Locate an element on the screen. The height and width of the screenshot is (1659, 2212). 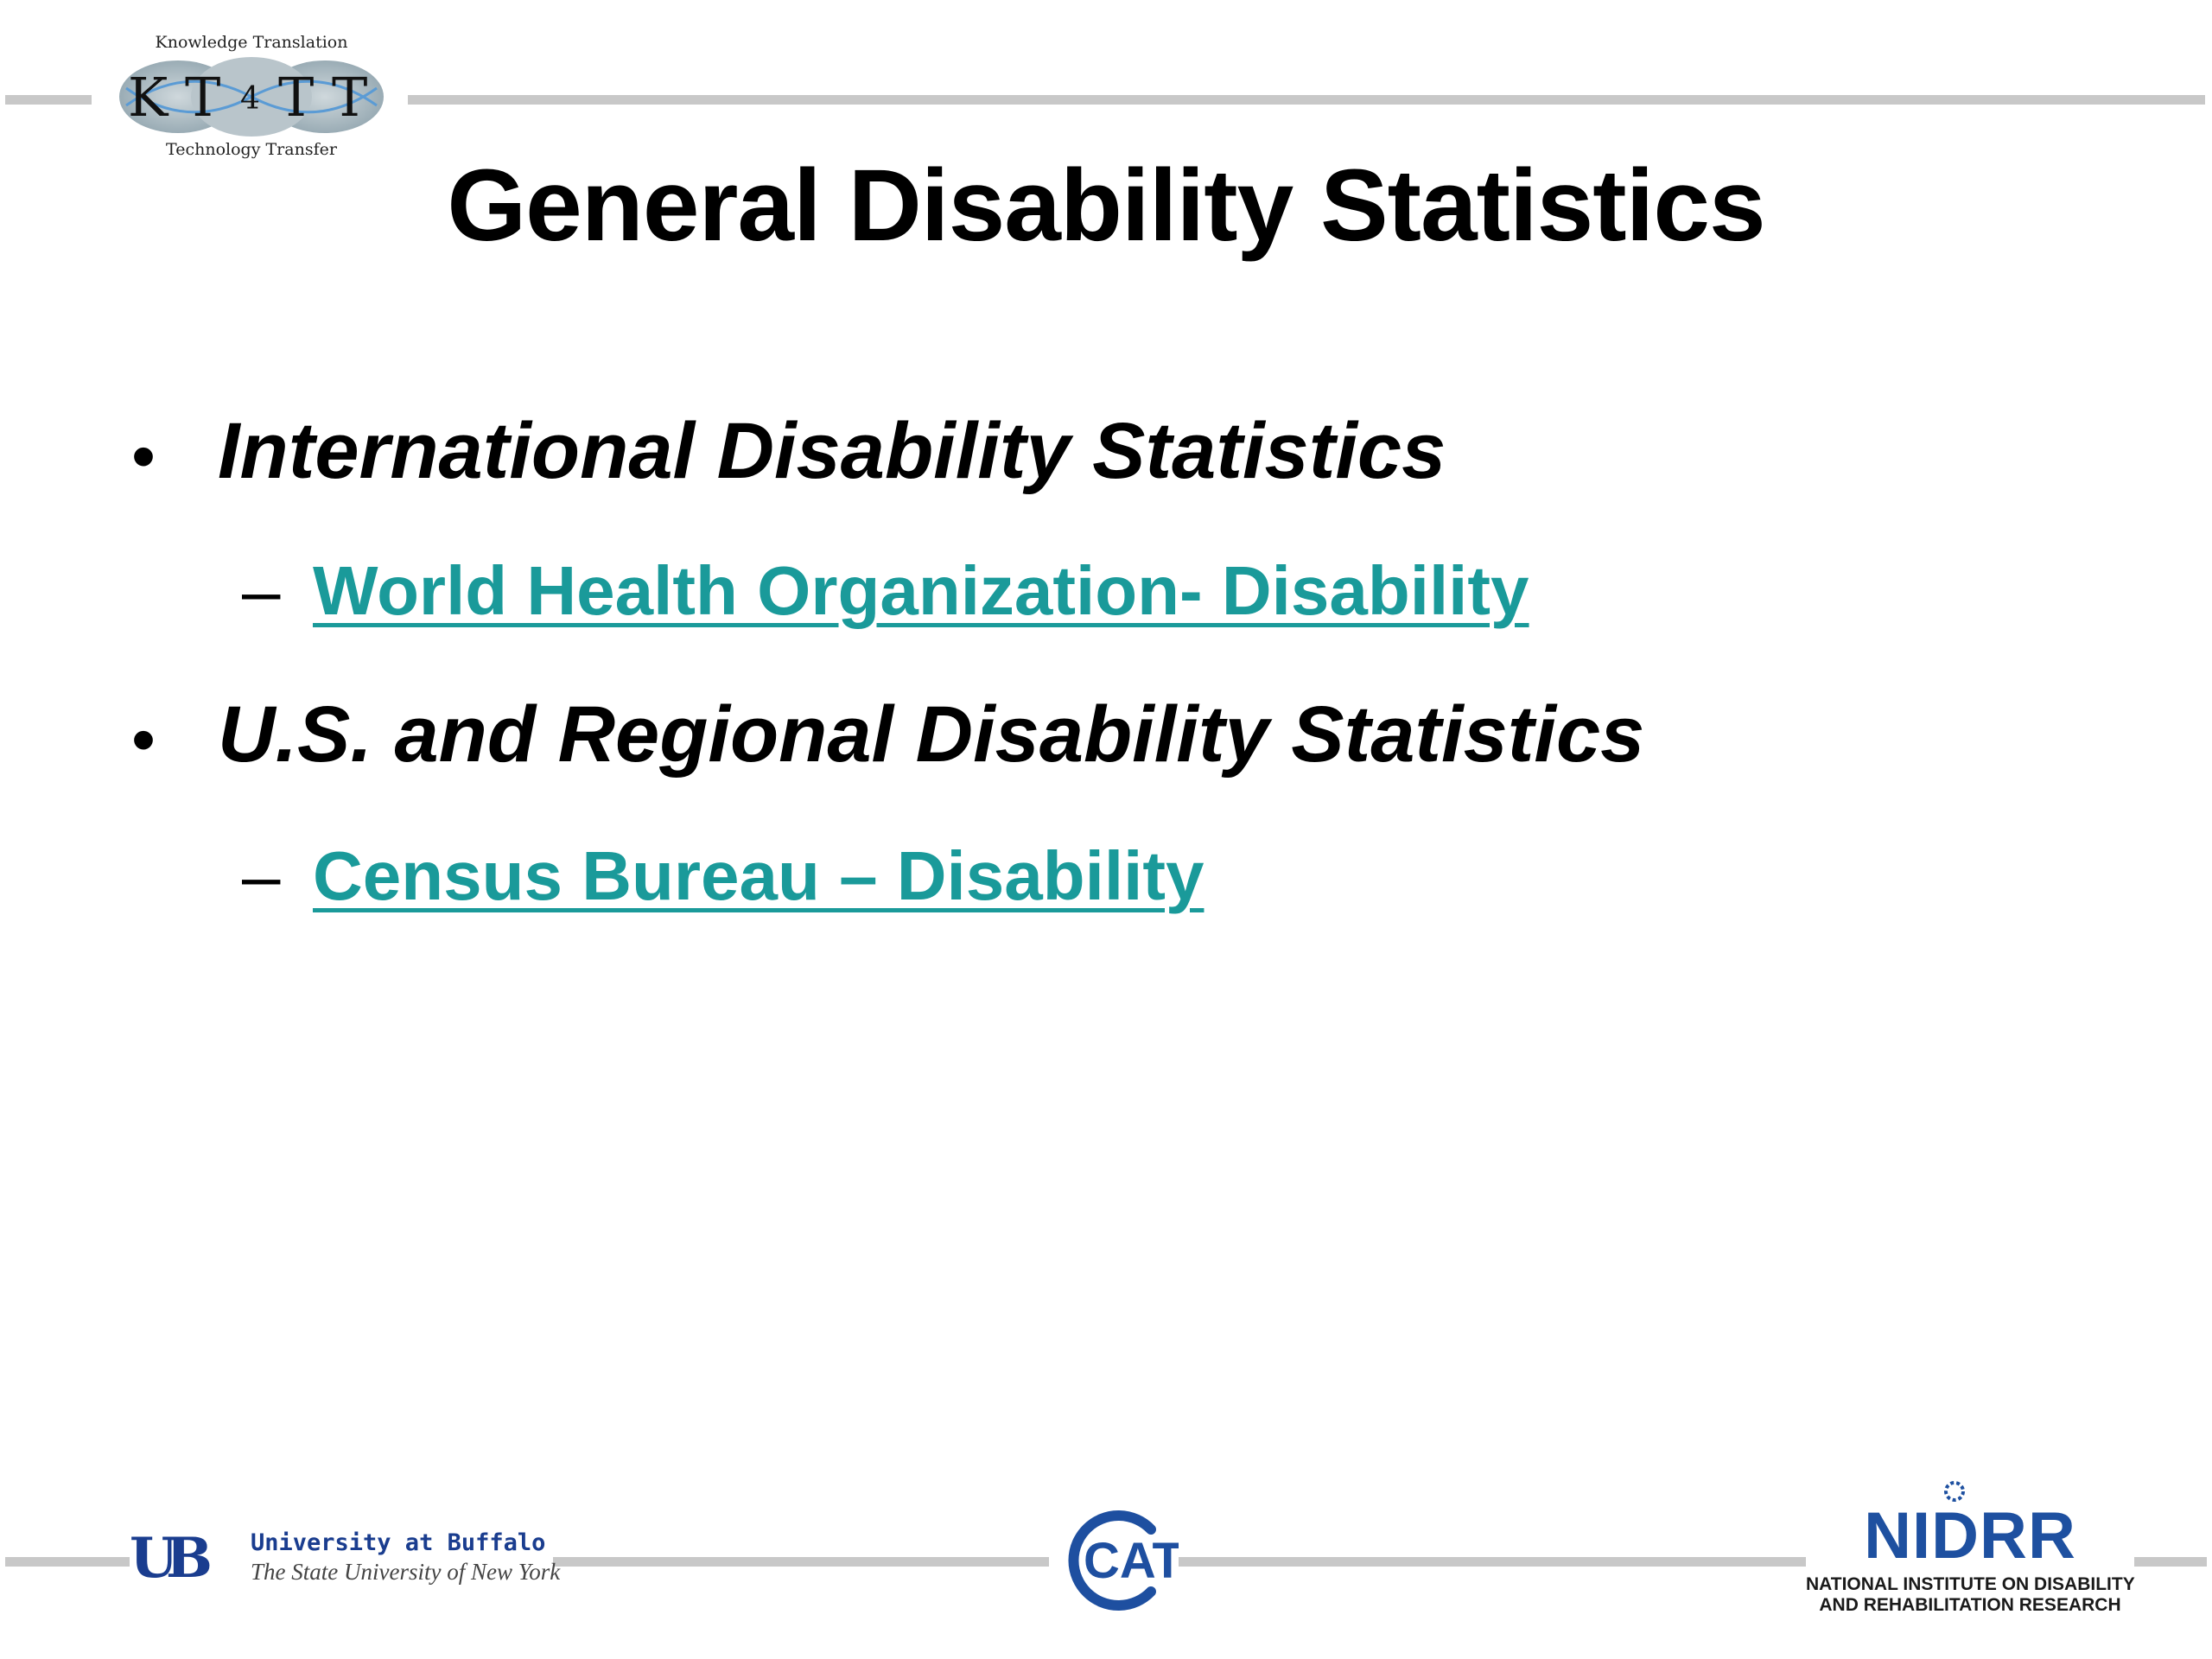
ub-name: University at Buffalo is located at coordinates (398, 1542).